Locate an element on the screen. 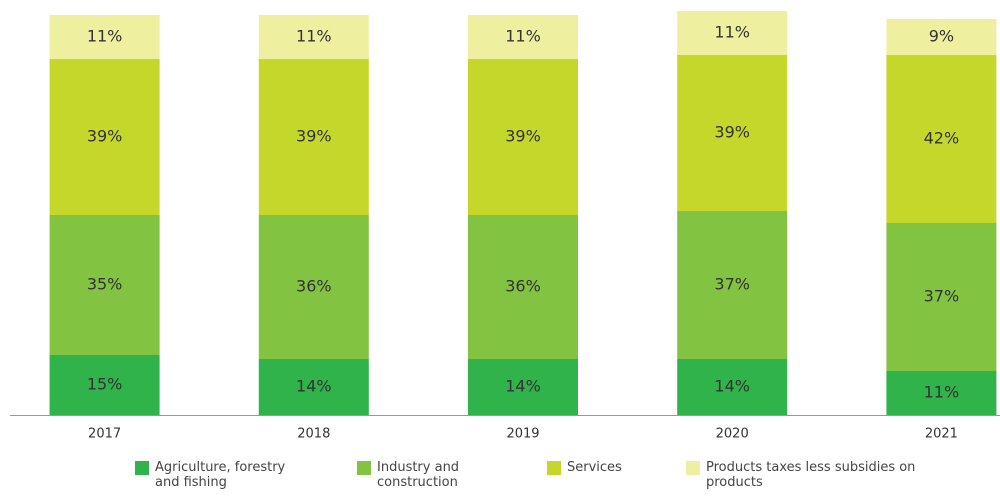 Image resolution: width=1000 pixels, height=500 pixels. value-label: 15% is located at coordinates (105, 384).